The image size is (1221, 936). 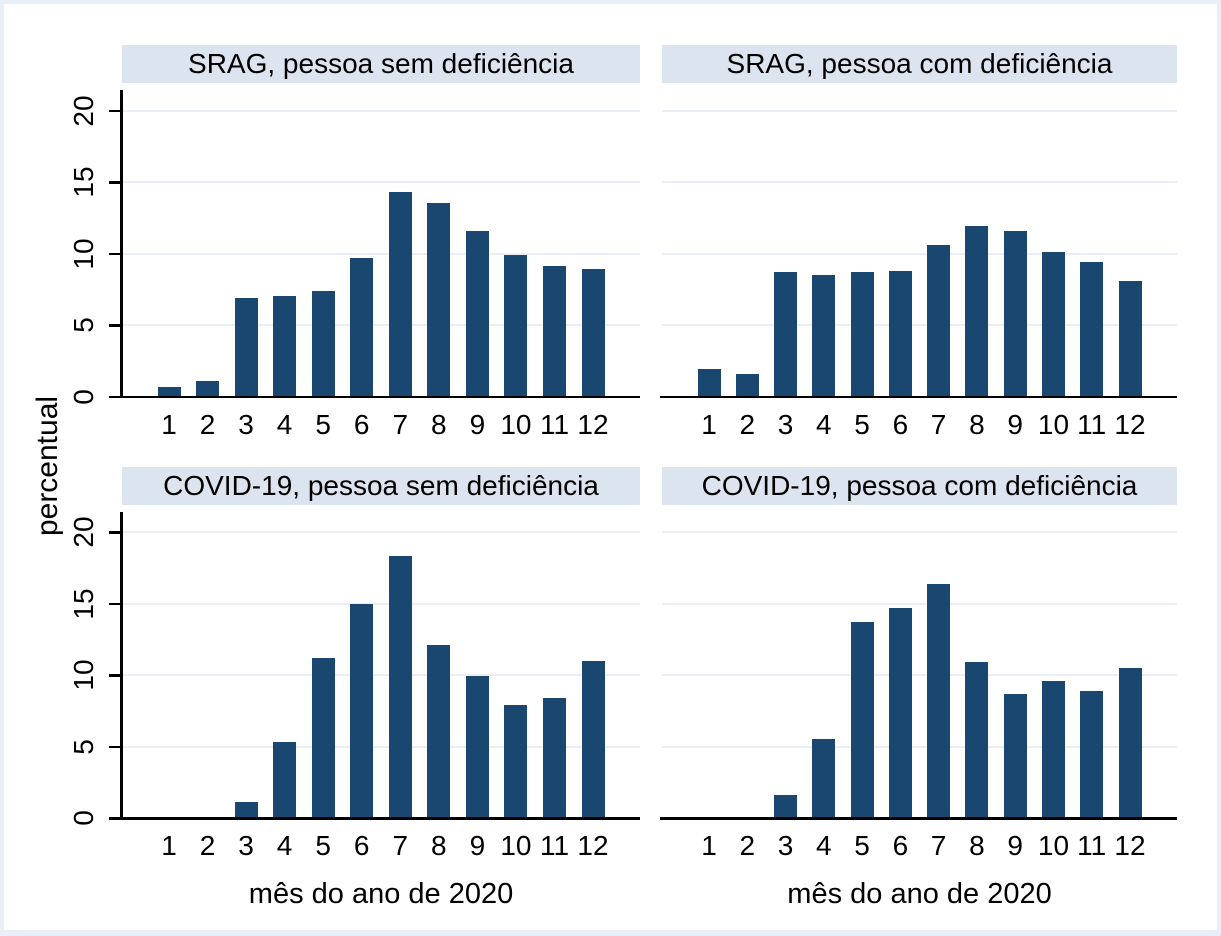 I want to click on figure-border-left, so click(x=2, y=468).